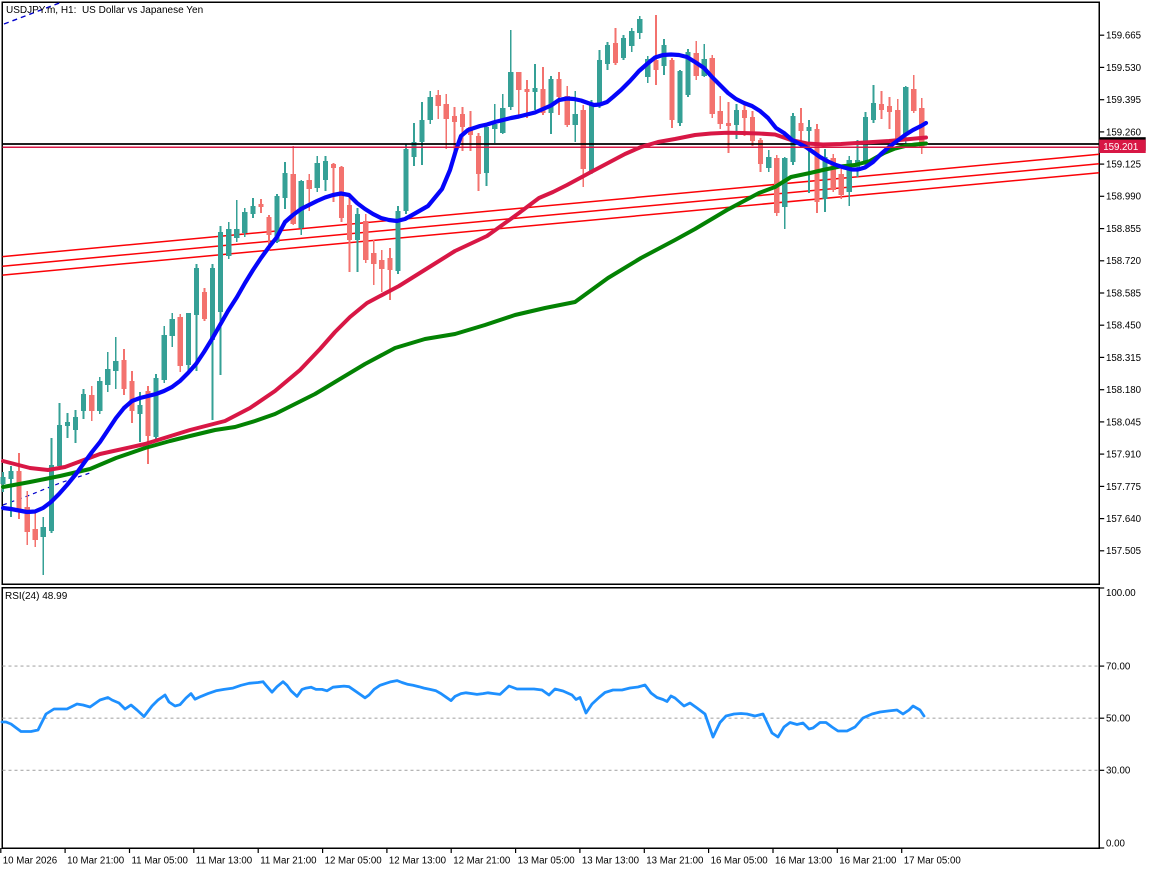 This screenshot has width=1152, height=870. I want to click on svg-text: 16 Mar 21:00, so click(868, 861).